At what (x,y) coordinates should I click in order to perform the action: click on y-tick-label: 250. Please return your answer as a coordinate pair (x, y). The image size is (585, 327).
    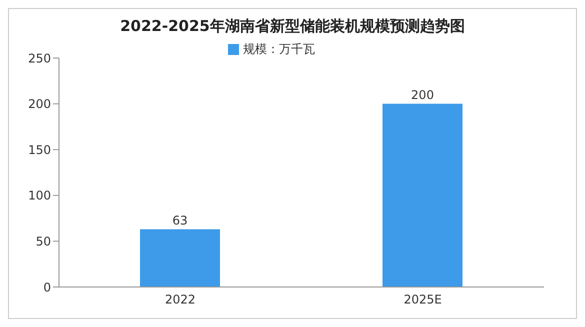
    Looking at the image, I should click on (39, 58).